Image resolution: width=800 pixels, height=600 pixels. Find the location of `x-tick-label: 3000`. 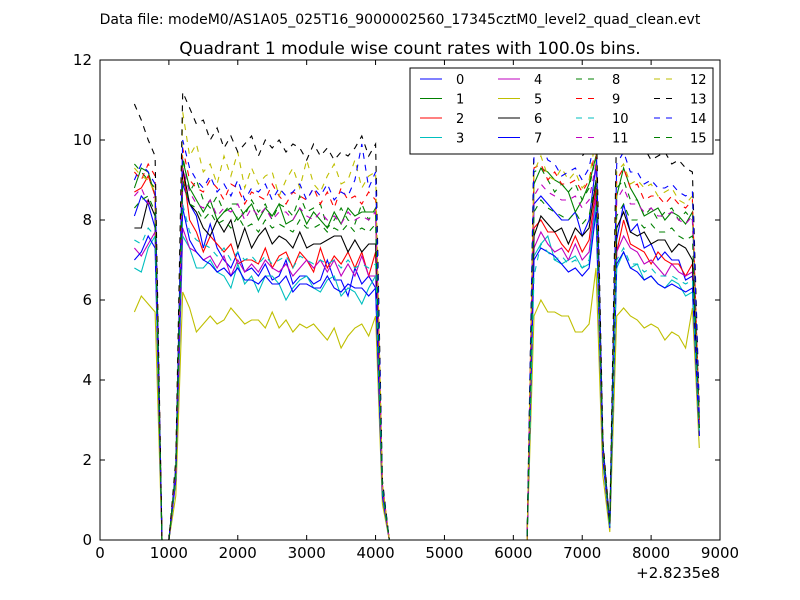

x-tick-label: 3000 is located at coordinates (307, 553).